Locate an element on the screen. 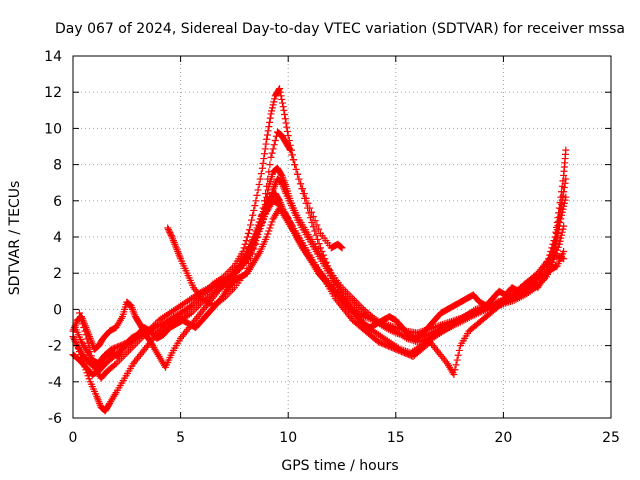  x-tick-label: 10 is located at coordinates (288, 438).